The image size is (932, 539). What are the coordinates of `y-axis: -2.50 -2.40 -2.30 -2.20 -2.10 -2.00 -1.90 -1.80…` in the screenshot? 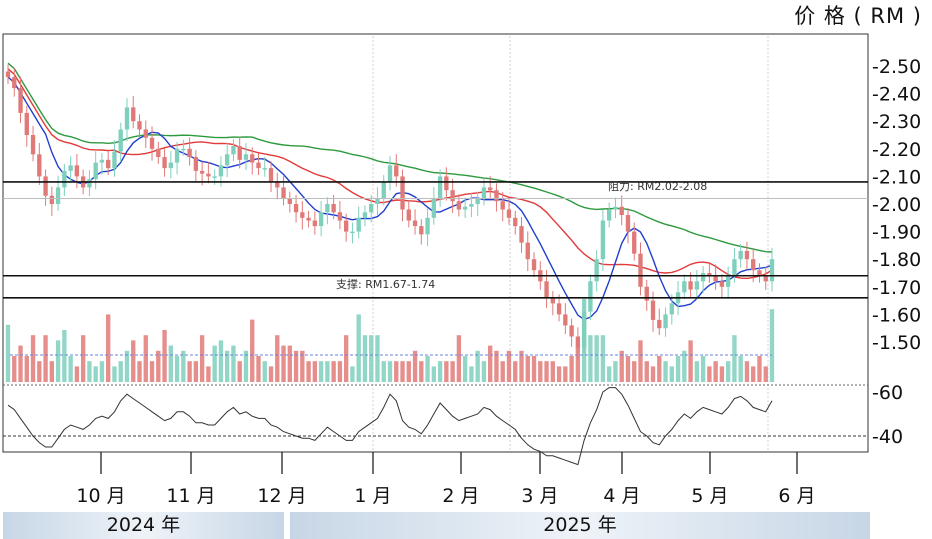 It's located at (896, 205).